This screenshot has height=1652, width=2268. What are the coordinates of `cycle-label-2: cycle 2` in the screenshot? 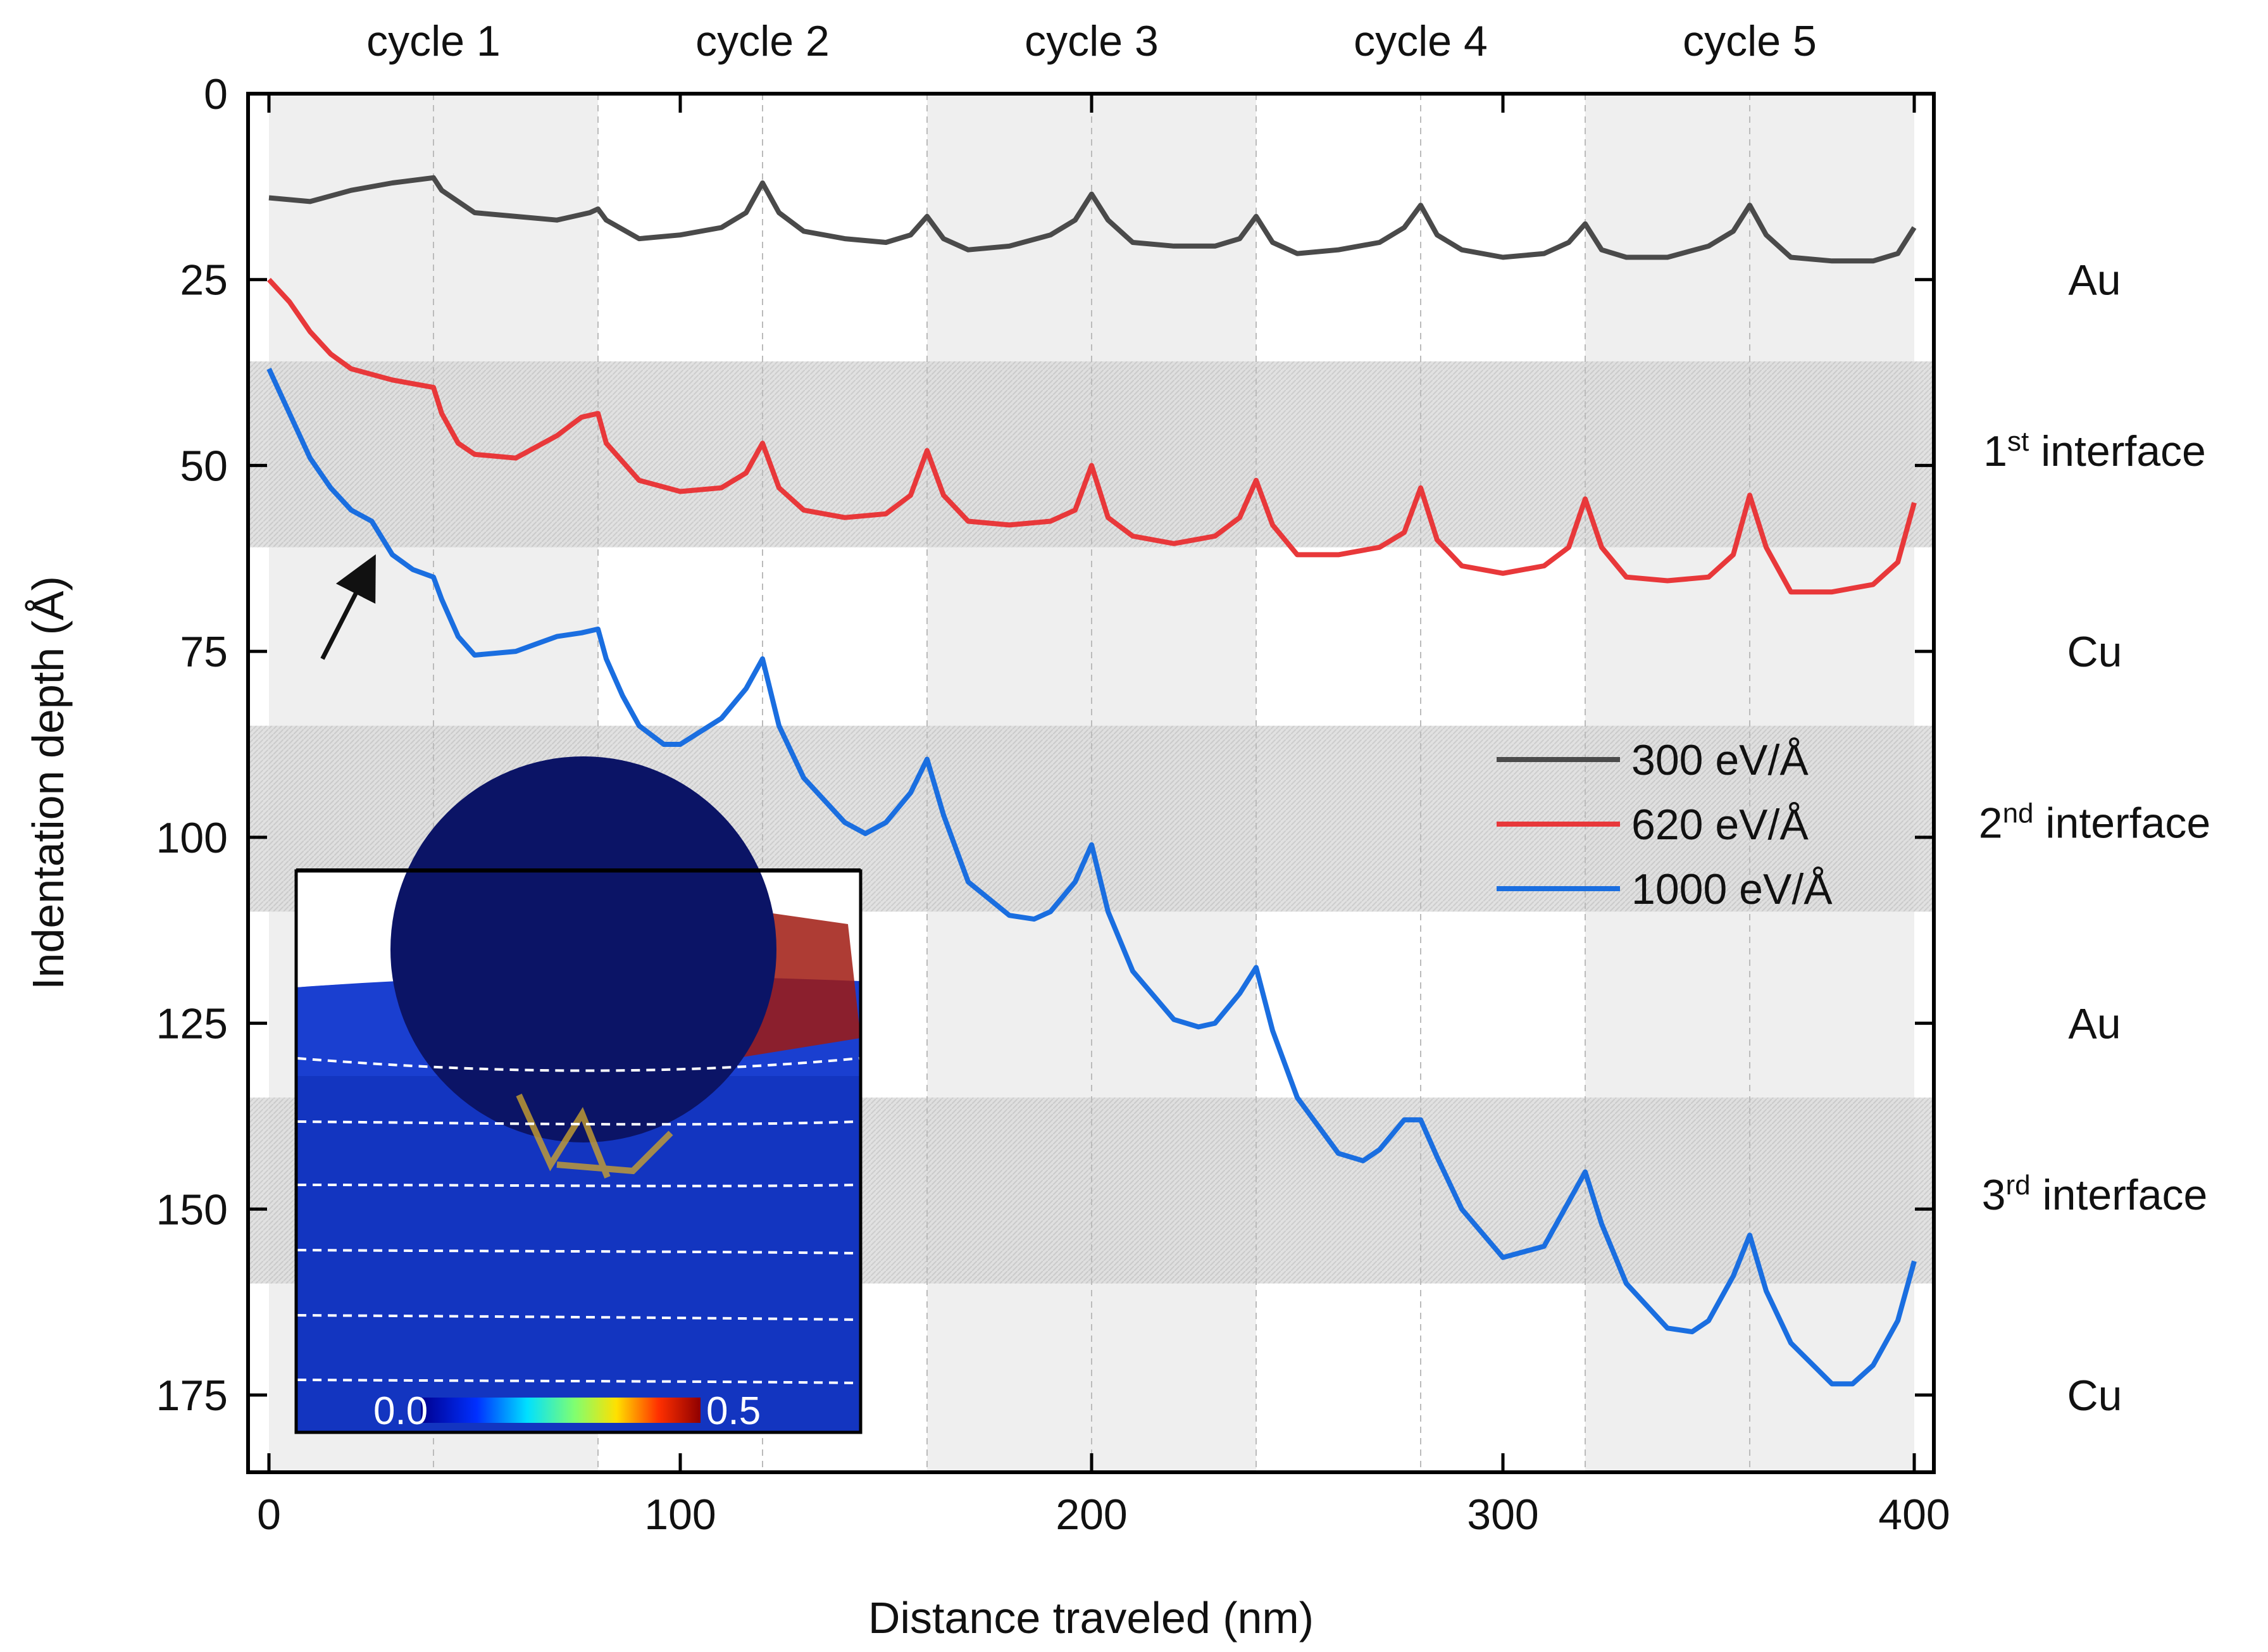 It's located at (762, 41).